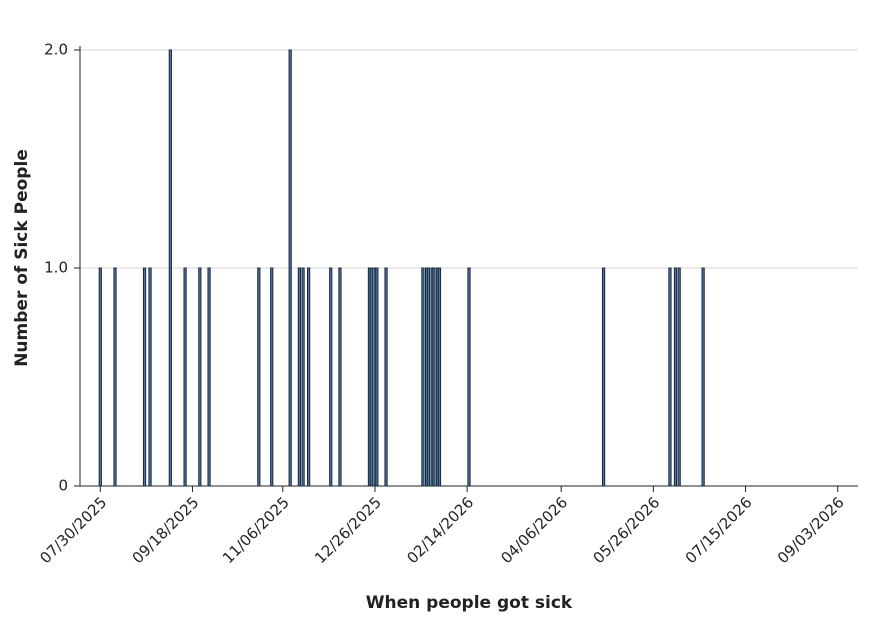 This screenshot has height=636, width=880. What do you see at coordinates (719, 530) in the screenshot?
I see `x-tick-label: 07/15/2026` at bounding box center [719, 530].